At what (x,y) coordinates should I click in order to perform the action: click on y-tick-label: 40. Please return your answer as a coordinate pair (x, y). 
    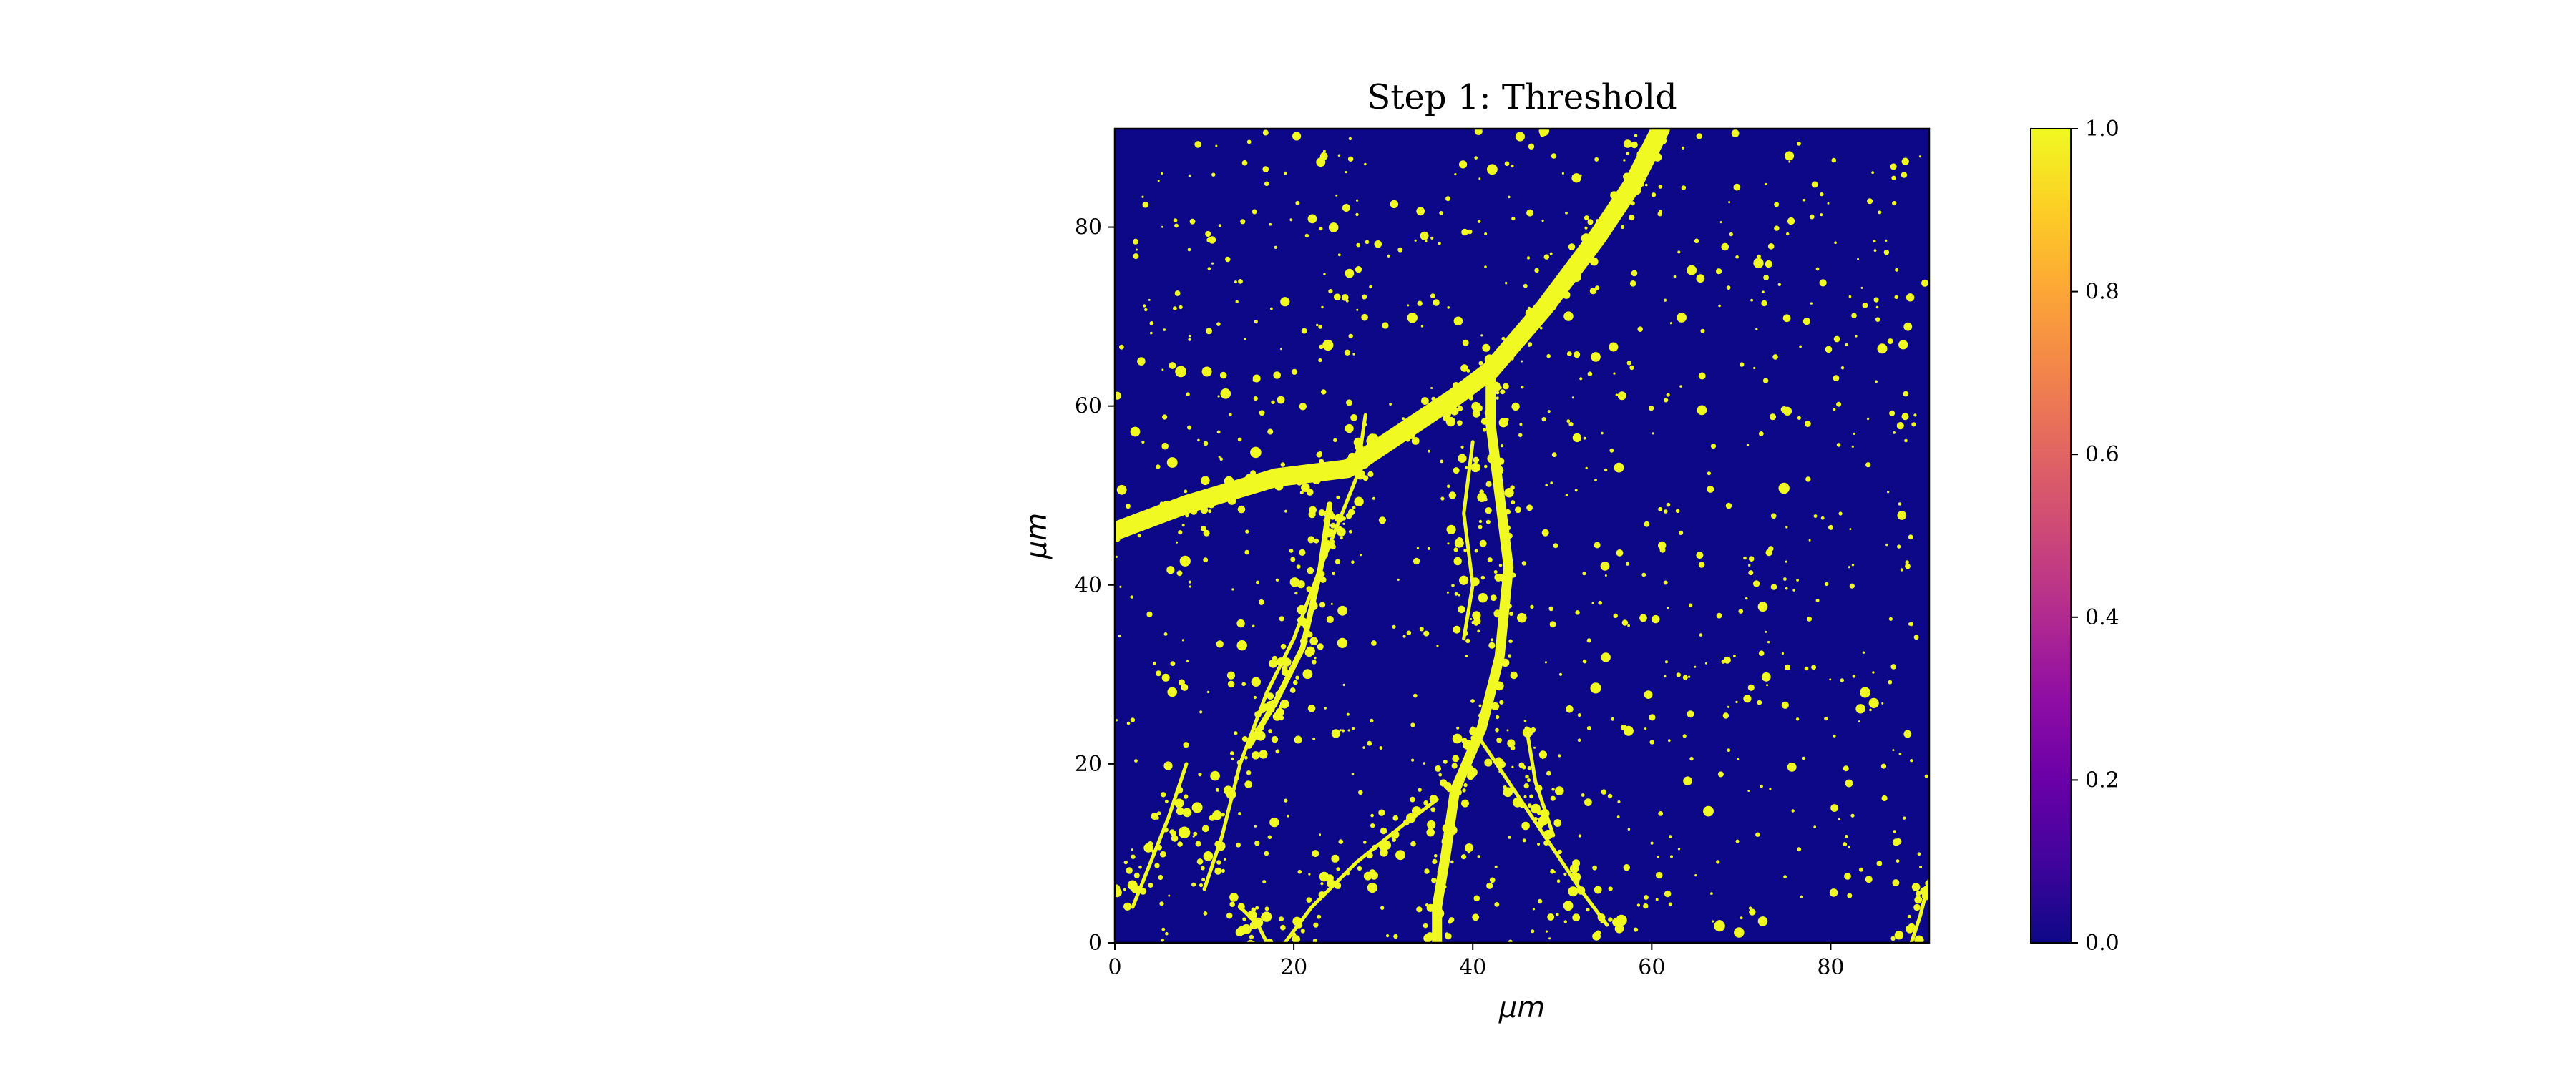
    Looking at the image, I should click on (1088, 585).